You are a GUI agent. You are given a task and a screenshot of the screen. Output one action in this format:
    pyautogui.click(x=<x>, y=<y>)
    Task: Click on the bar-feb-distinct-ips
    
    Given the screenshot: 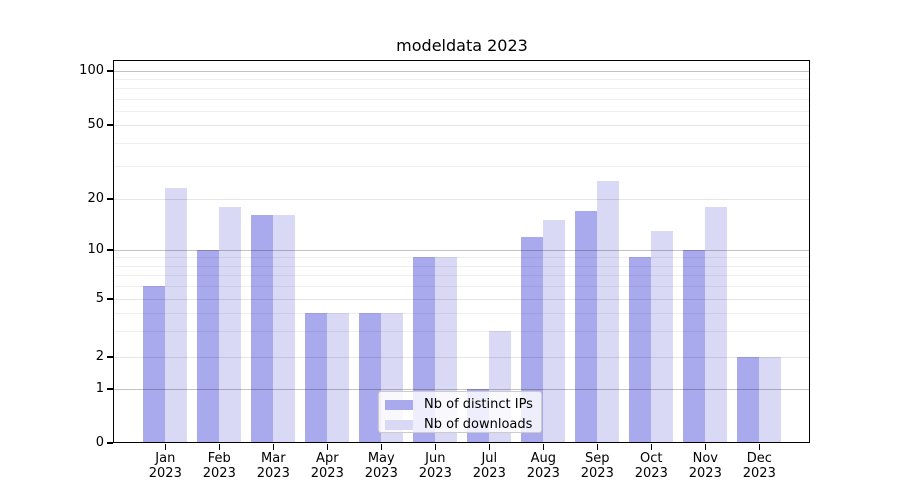 What is the action you would take?
    pyautogui.click(x=208, y=346)
    